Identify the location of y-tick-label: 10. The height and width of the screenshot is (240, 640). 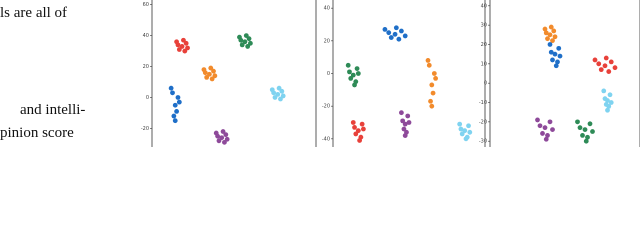
(484, 64).